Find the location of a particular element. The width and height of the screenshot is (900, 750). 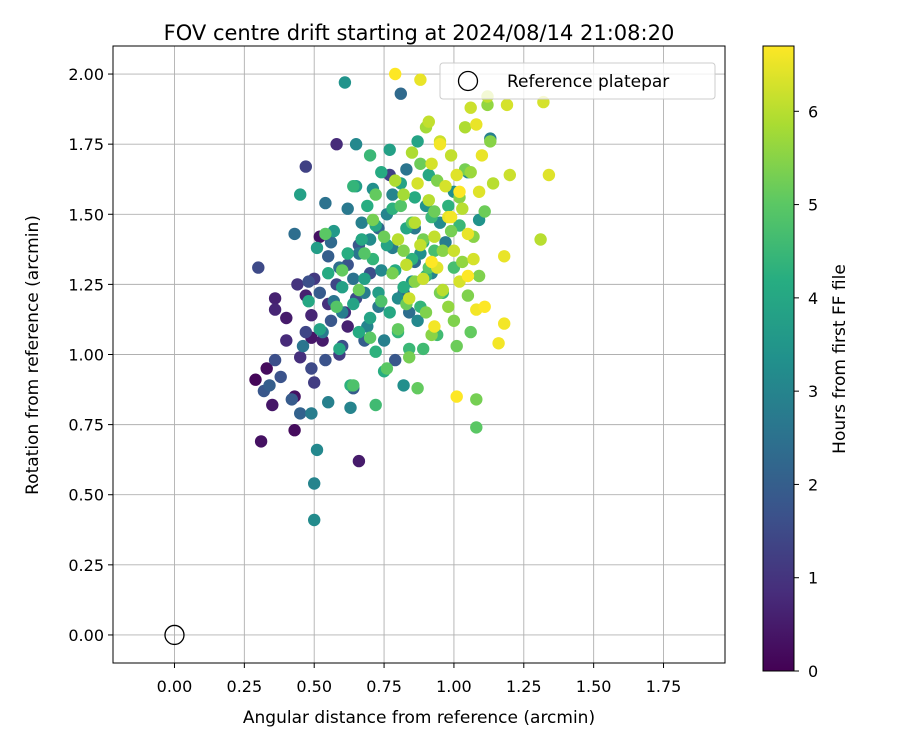

y-tick-label: 1.75 is located at coordinates (86, 144).